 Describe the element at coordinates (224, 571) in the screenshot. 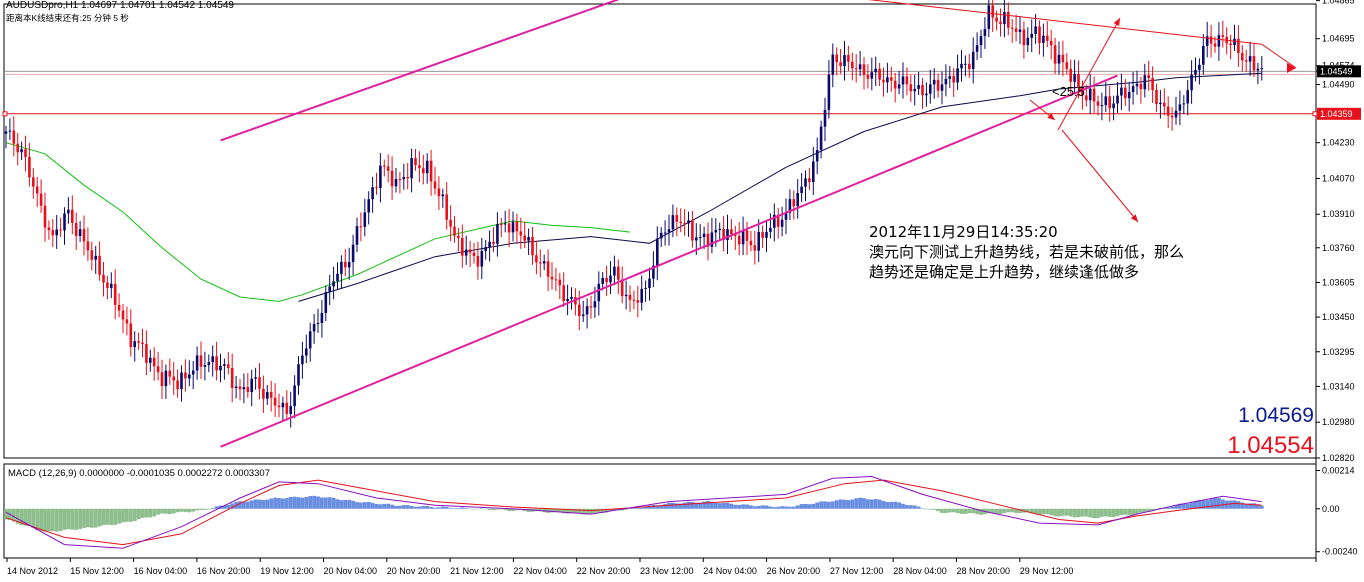

I see `time-tick-label: 16 Nov 20:00` at that location.